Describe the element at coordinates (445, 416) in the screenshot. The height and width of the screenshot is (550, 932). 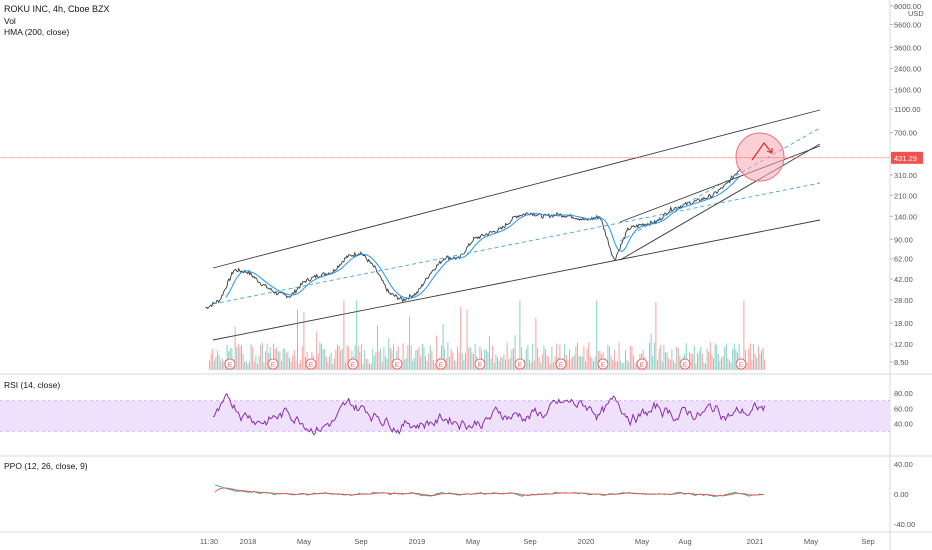
I see `rsi-band` at that location.